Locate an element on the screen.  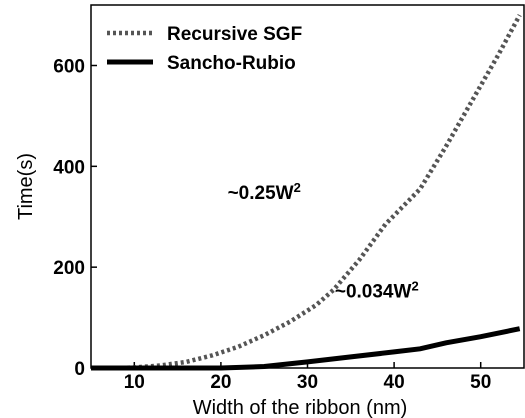
legend-label: Sancho-Rubio is located at coordinates (231, 63).